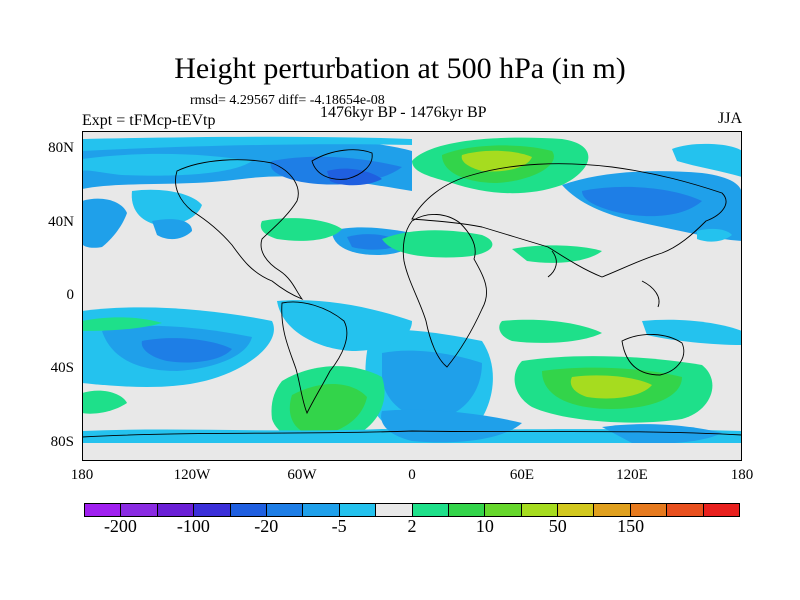 This screenshot has width=800, height=600. I want to click on lon-tick-label: 120E, so click(632, 475).